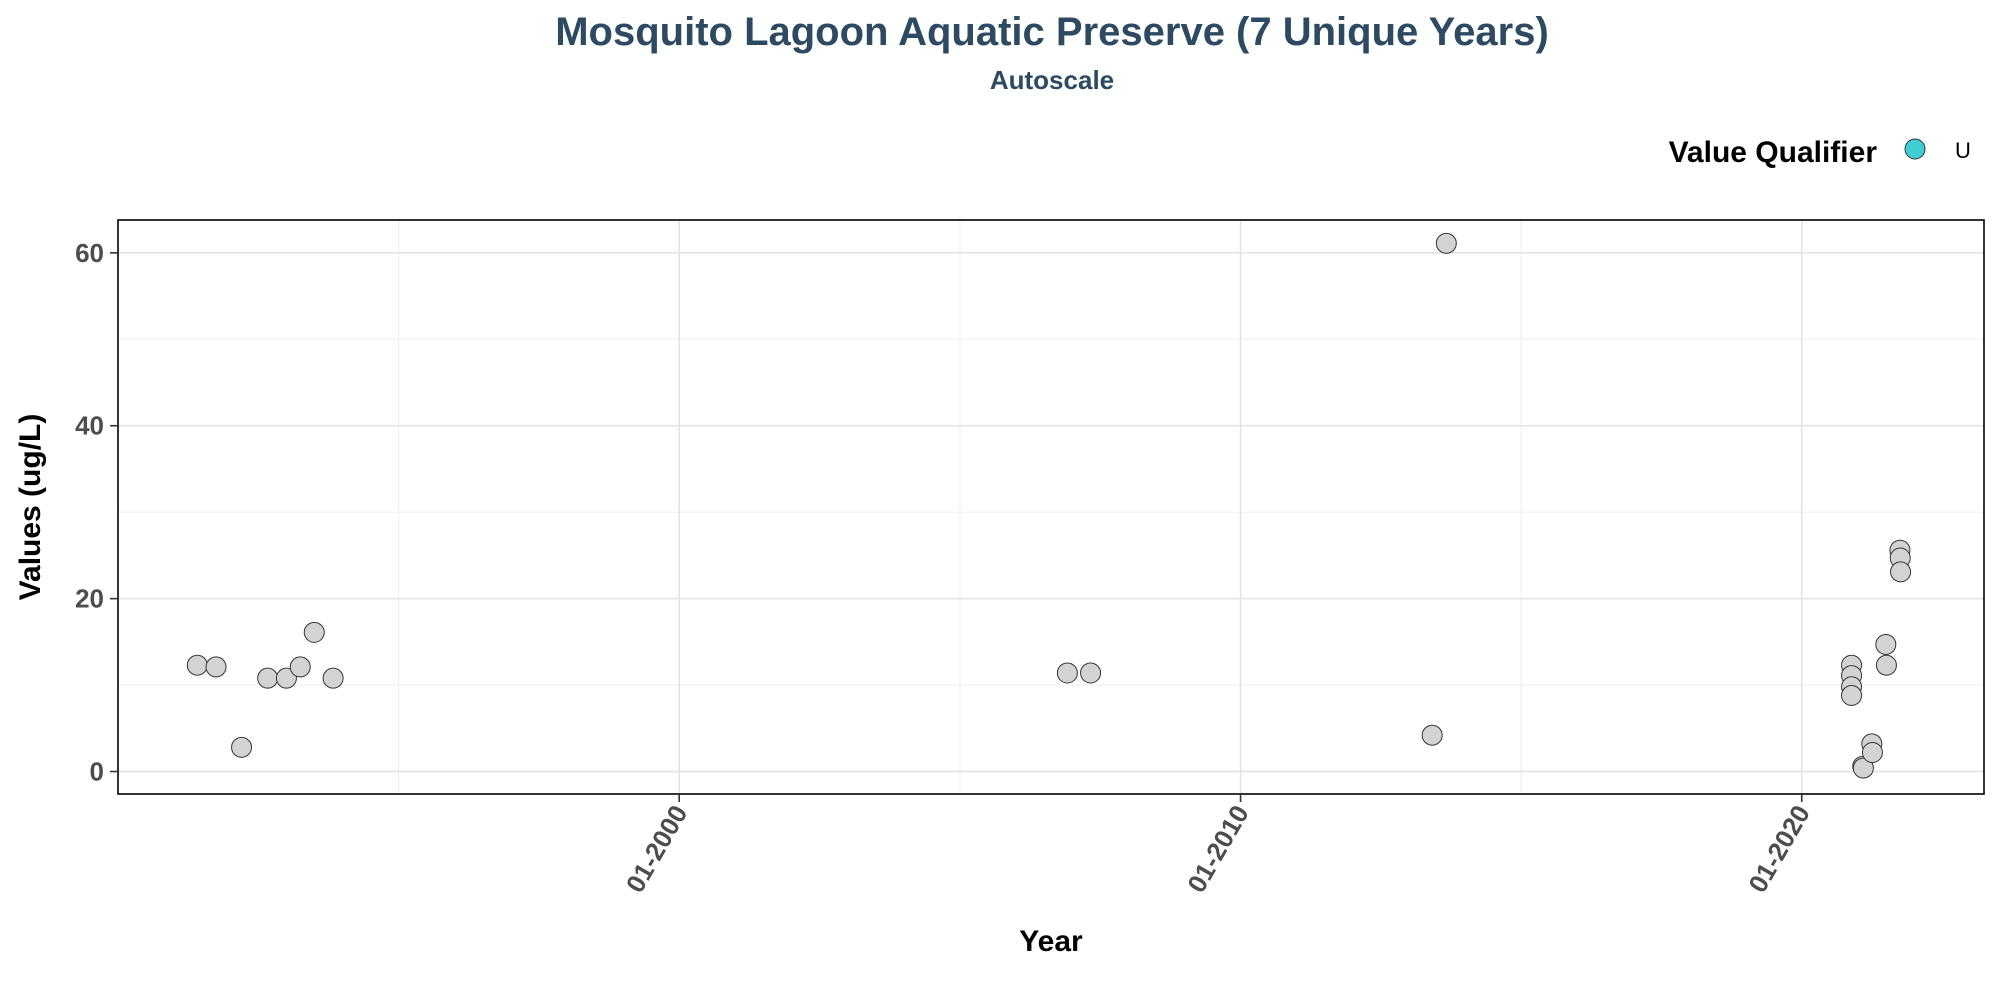 The height and width of the screenshot is (1000, 2000). What do you see at coordinates (30, 507) in the screenshot?
I see `y-axis-title: Values (ug/L)` at bounding box center [30, 507].